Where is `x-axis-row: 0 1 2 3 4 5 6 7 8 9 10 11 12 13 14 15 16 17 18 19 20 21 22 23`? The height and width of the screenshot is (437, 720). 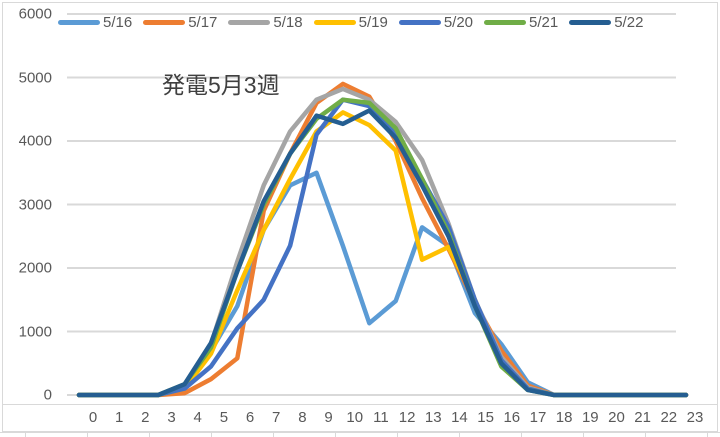
x-axis-row: 0 1 2 3 4 5 6 7 8 9 10 11 12 13 14 15 16 17 18 19 20 21 22 23 is located at coordinates (360, 418).